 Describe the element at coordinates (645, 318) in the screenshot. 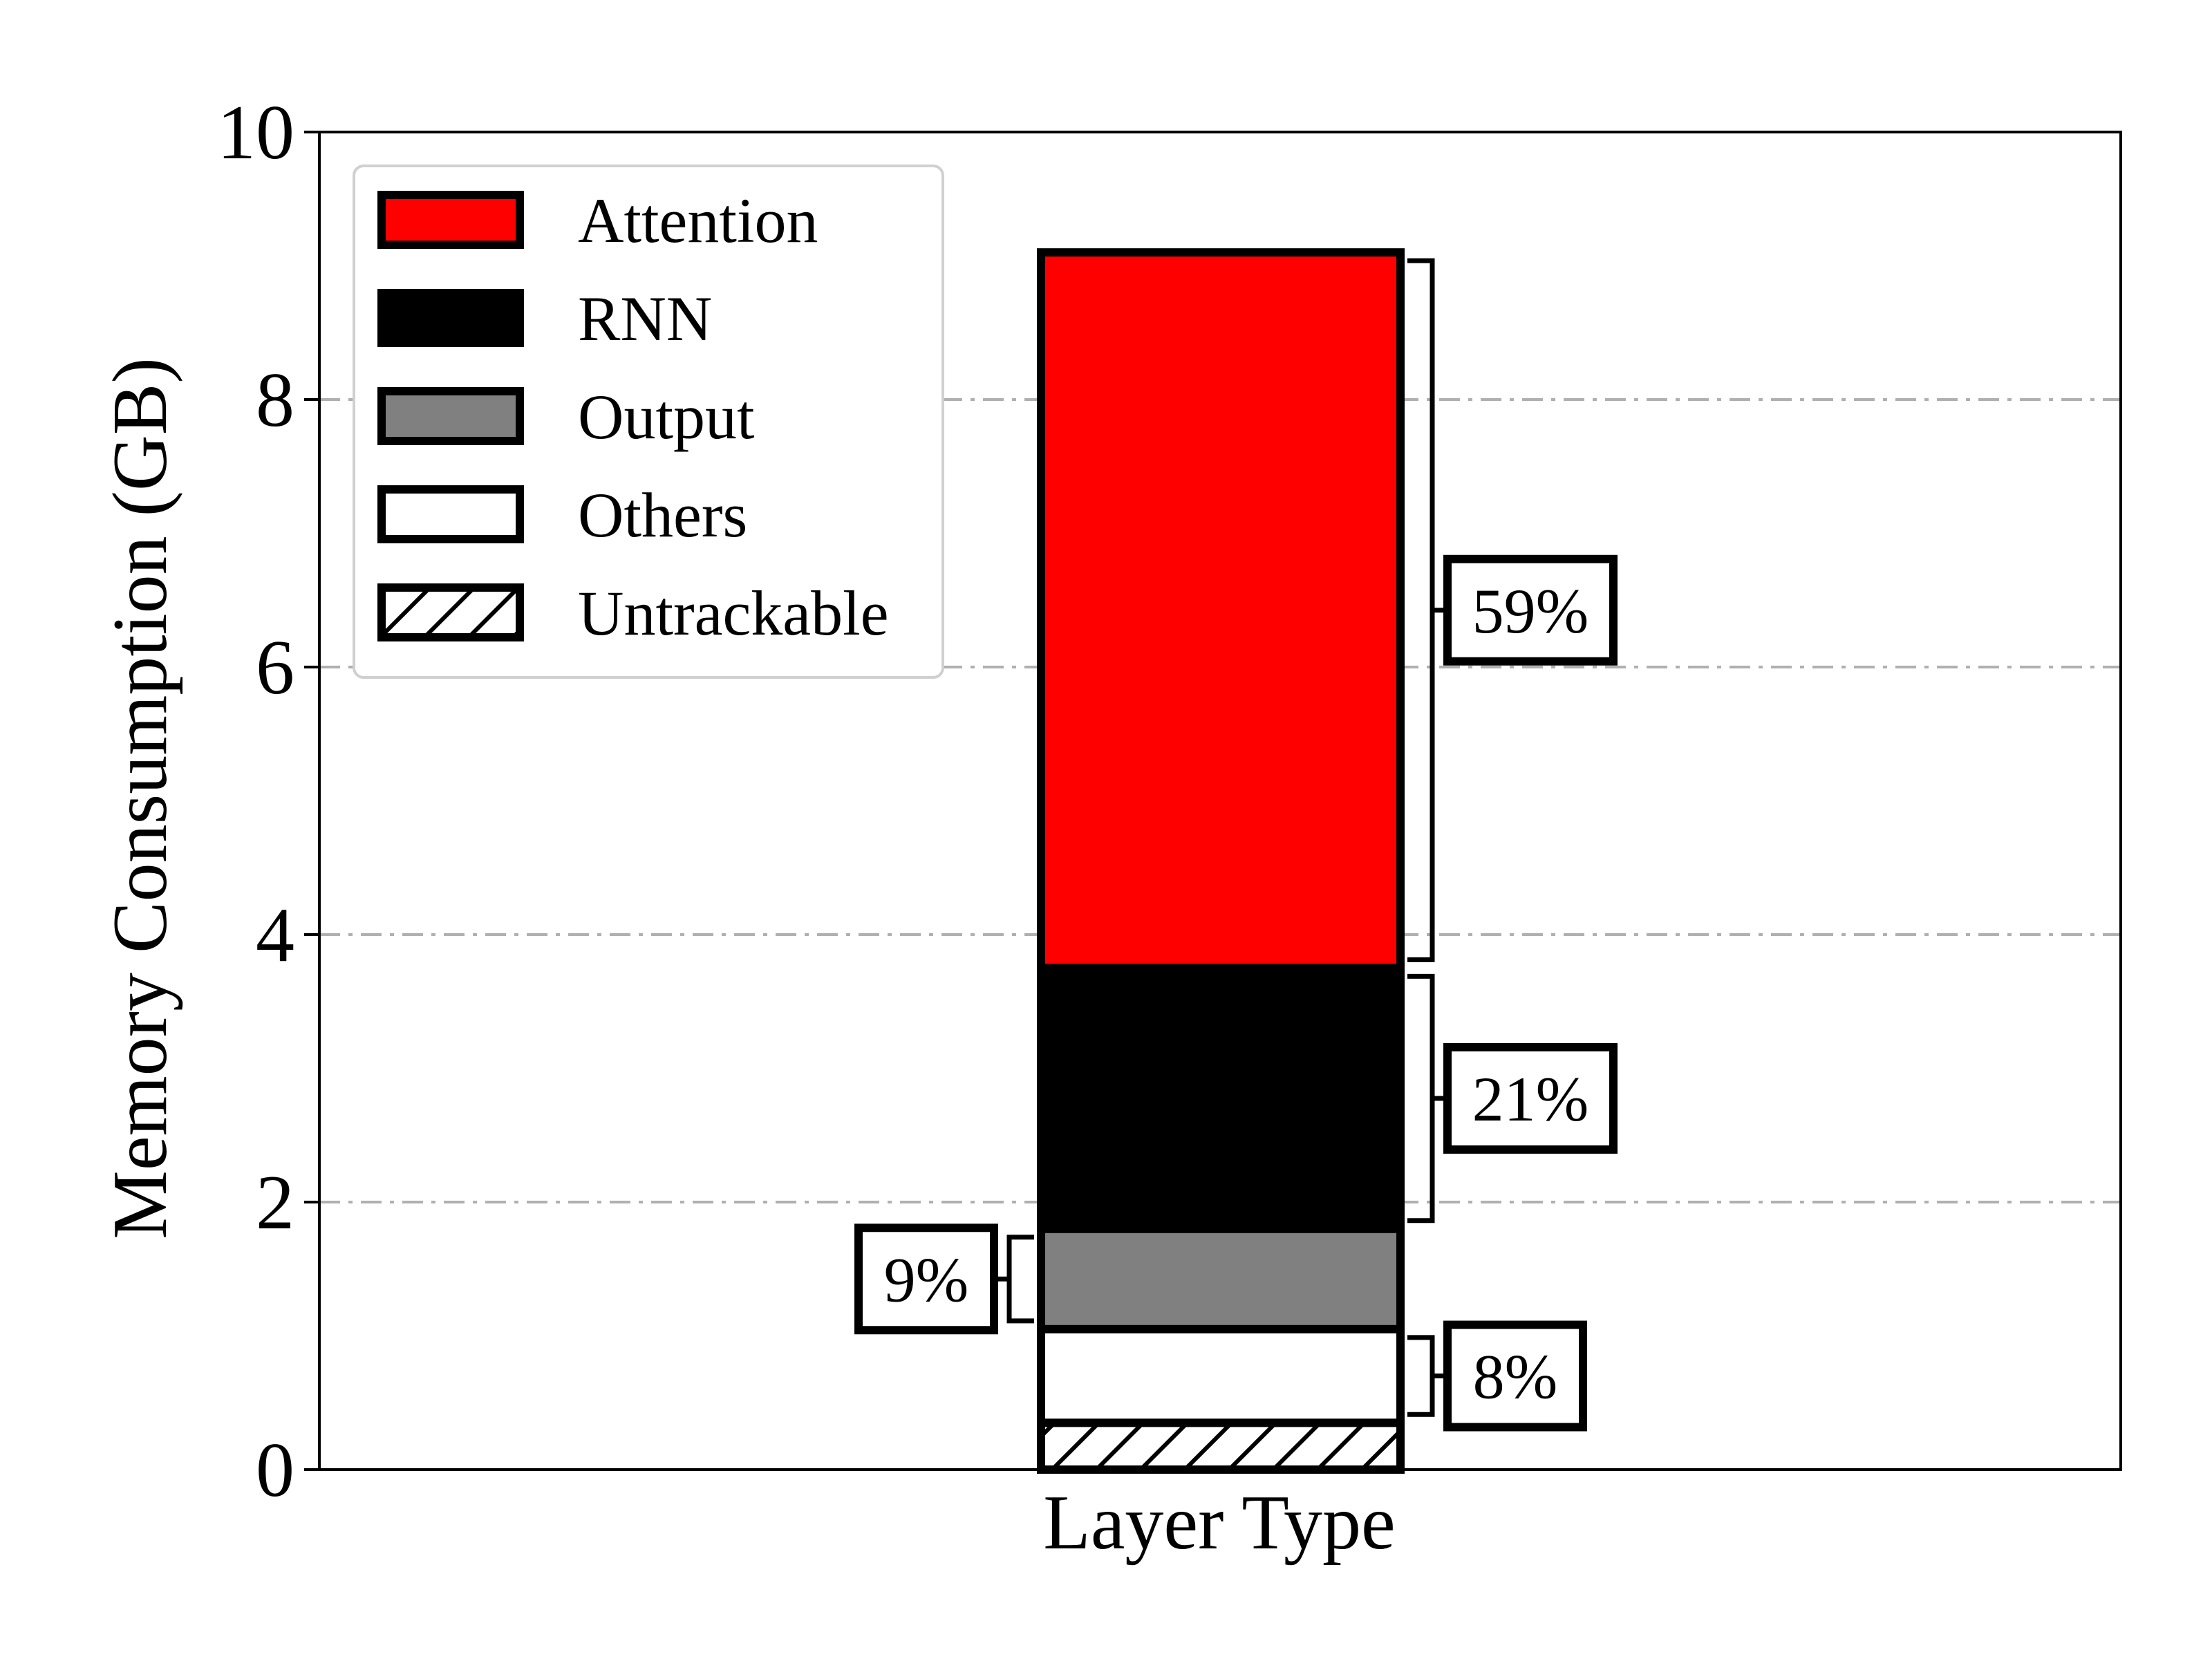

I see `legend-label-rnn: RNN` at that location.